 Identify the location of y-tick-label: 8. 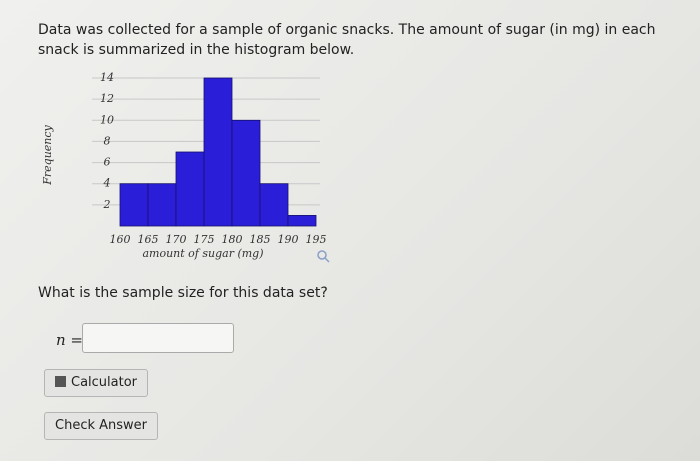
(107, 140).